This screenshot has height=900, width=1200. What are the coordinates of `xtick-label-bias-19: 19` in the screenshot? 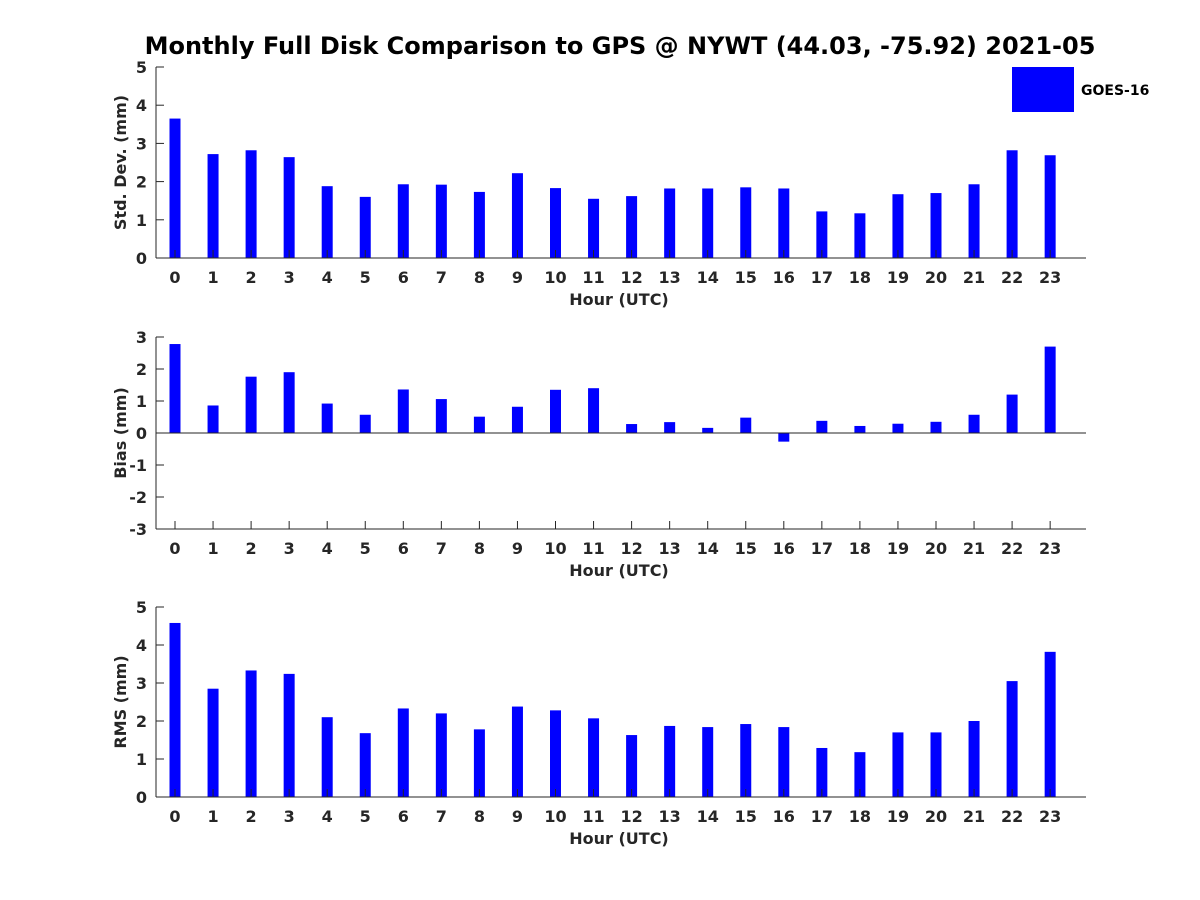 It's located at (898, 548).